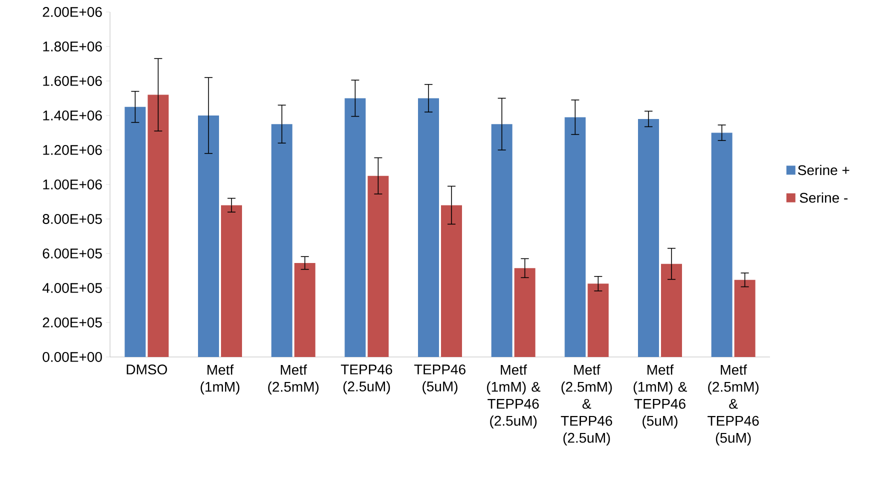 This screenshot has width=882, height=497. What do you see at coordinates (733, 405) in the screenshot?
I see `x-tick-label: Metf (2.5mM) & TEPP46 (5uM)` at bounding box center [733, 405].